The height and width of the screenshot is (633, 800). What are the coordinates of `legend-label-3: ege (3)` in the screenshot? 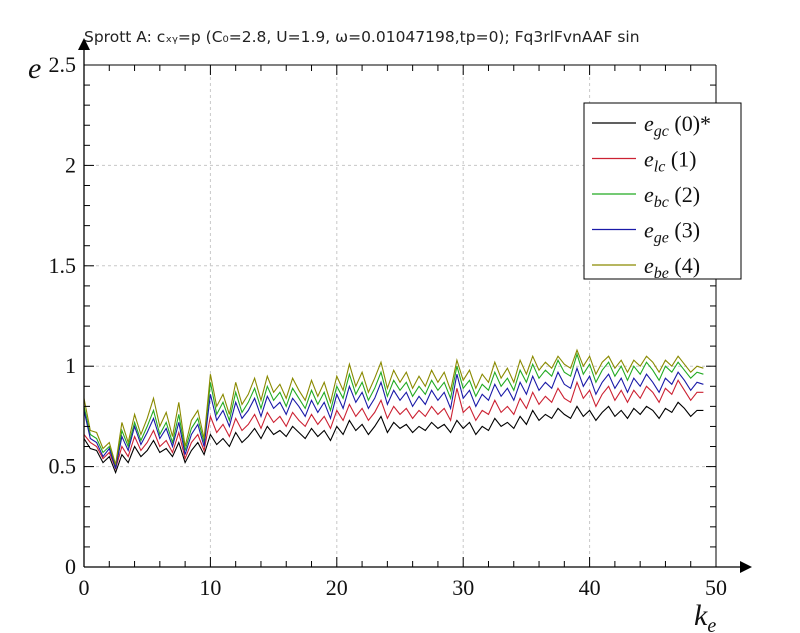 It's located at (672, 232).